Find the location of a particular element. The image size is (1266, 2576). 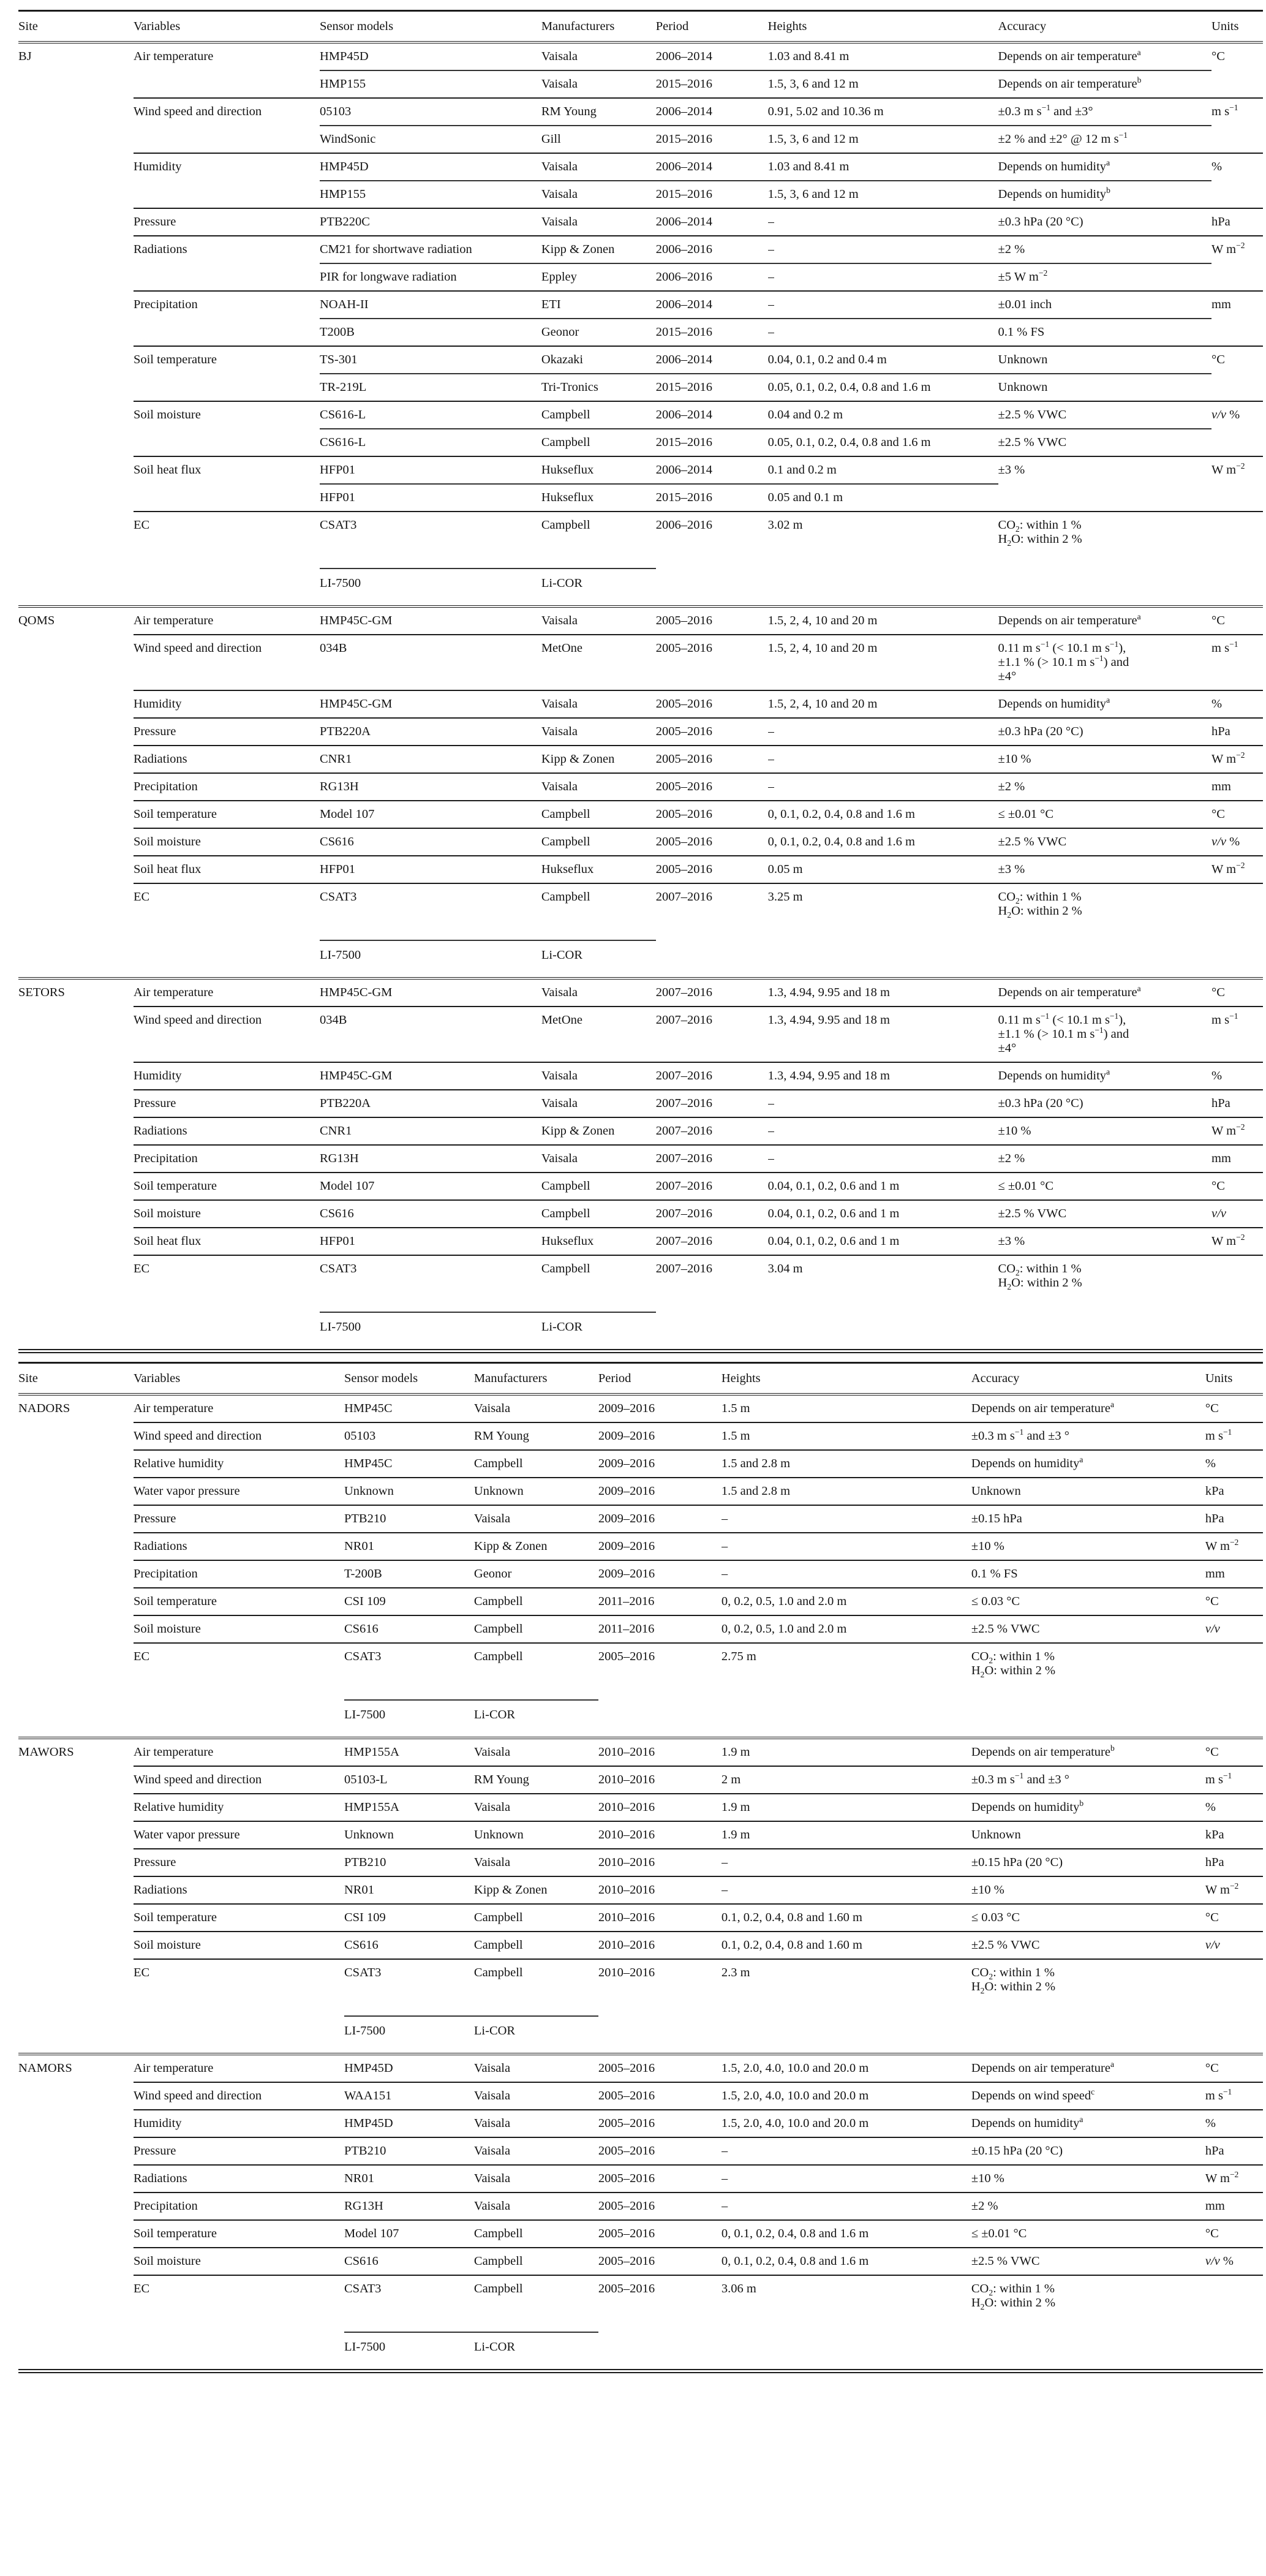

cell-heights: 0.05 and 0.1 m is located at coordinates (882, 497).